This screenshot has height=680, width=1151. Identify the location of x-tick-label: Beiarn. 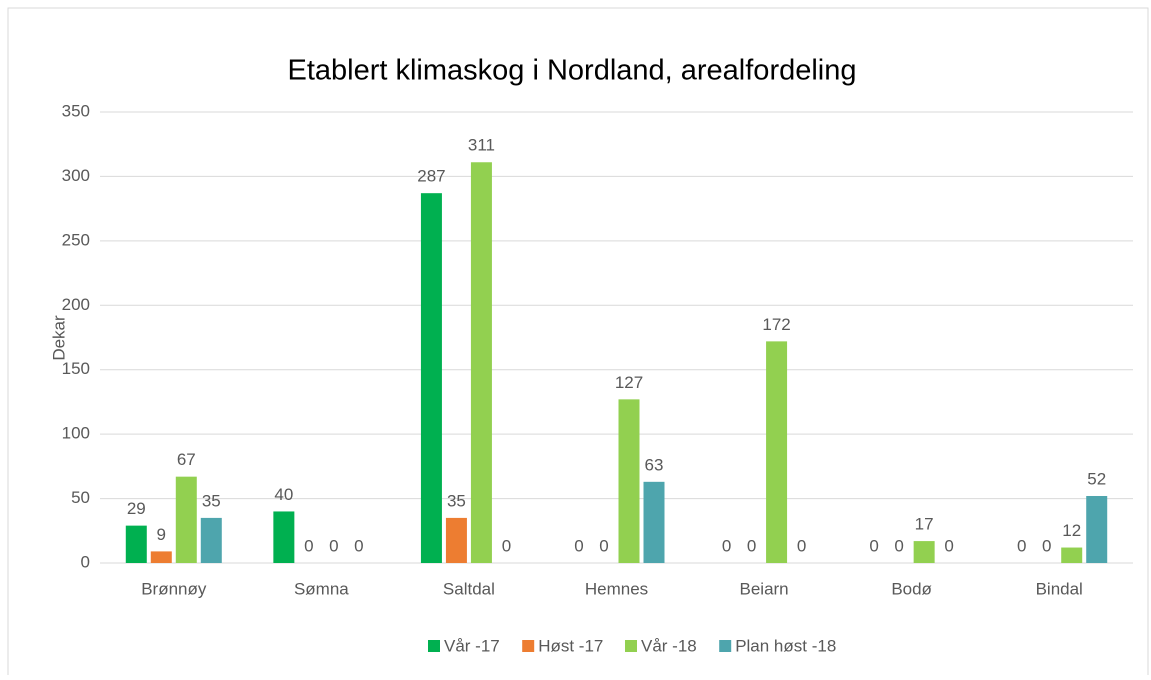
(764, 588).